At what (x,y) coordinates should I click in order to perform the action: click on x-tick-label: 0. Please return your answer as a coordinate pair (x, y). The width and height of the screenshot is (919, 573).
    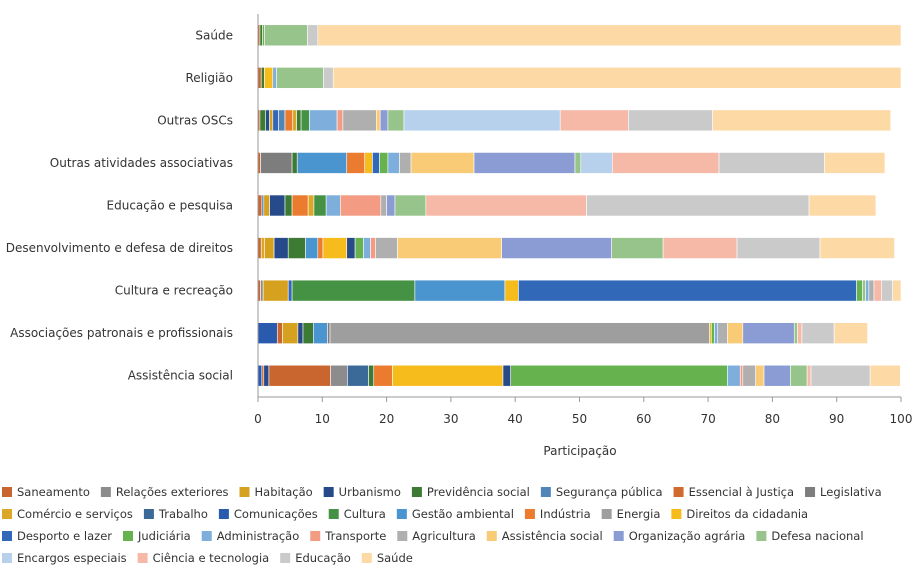
    Looking at the image, I should click on (258, 419).